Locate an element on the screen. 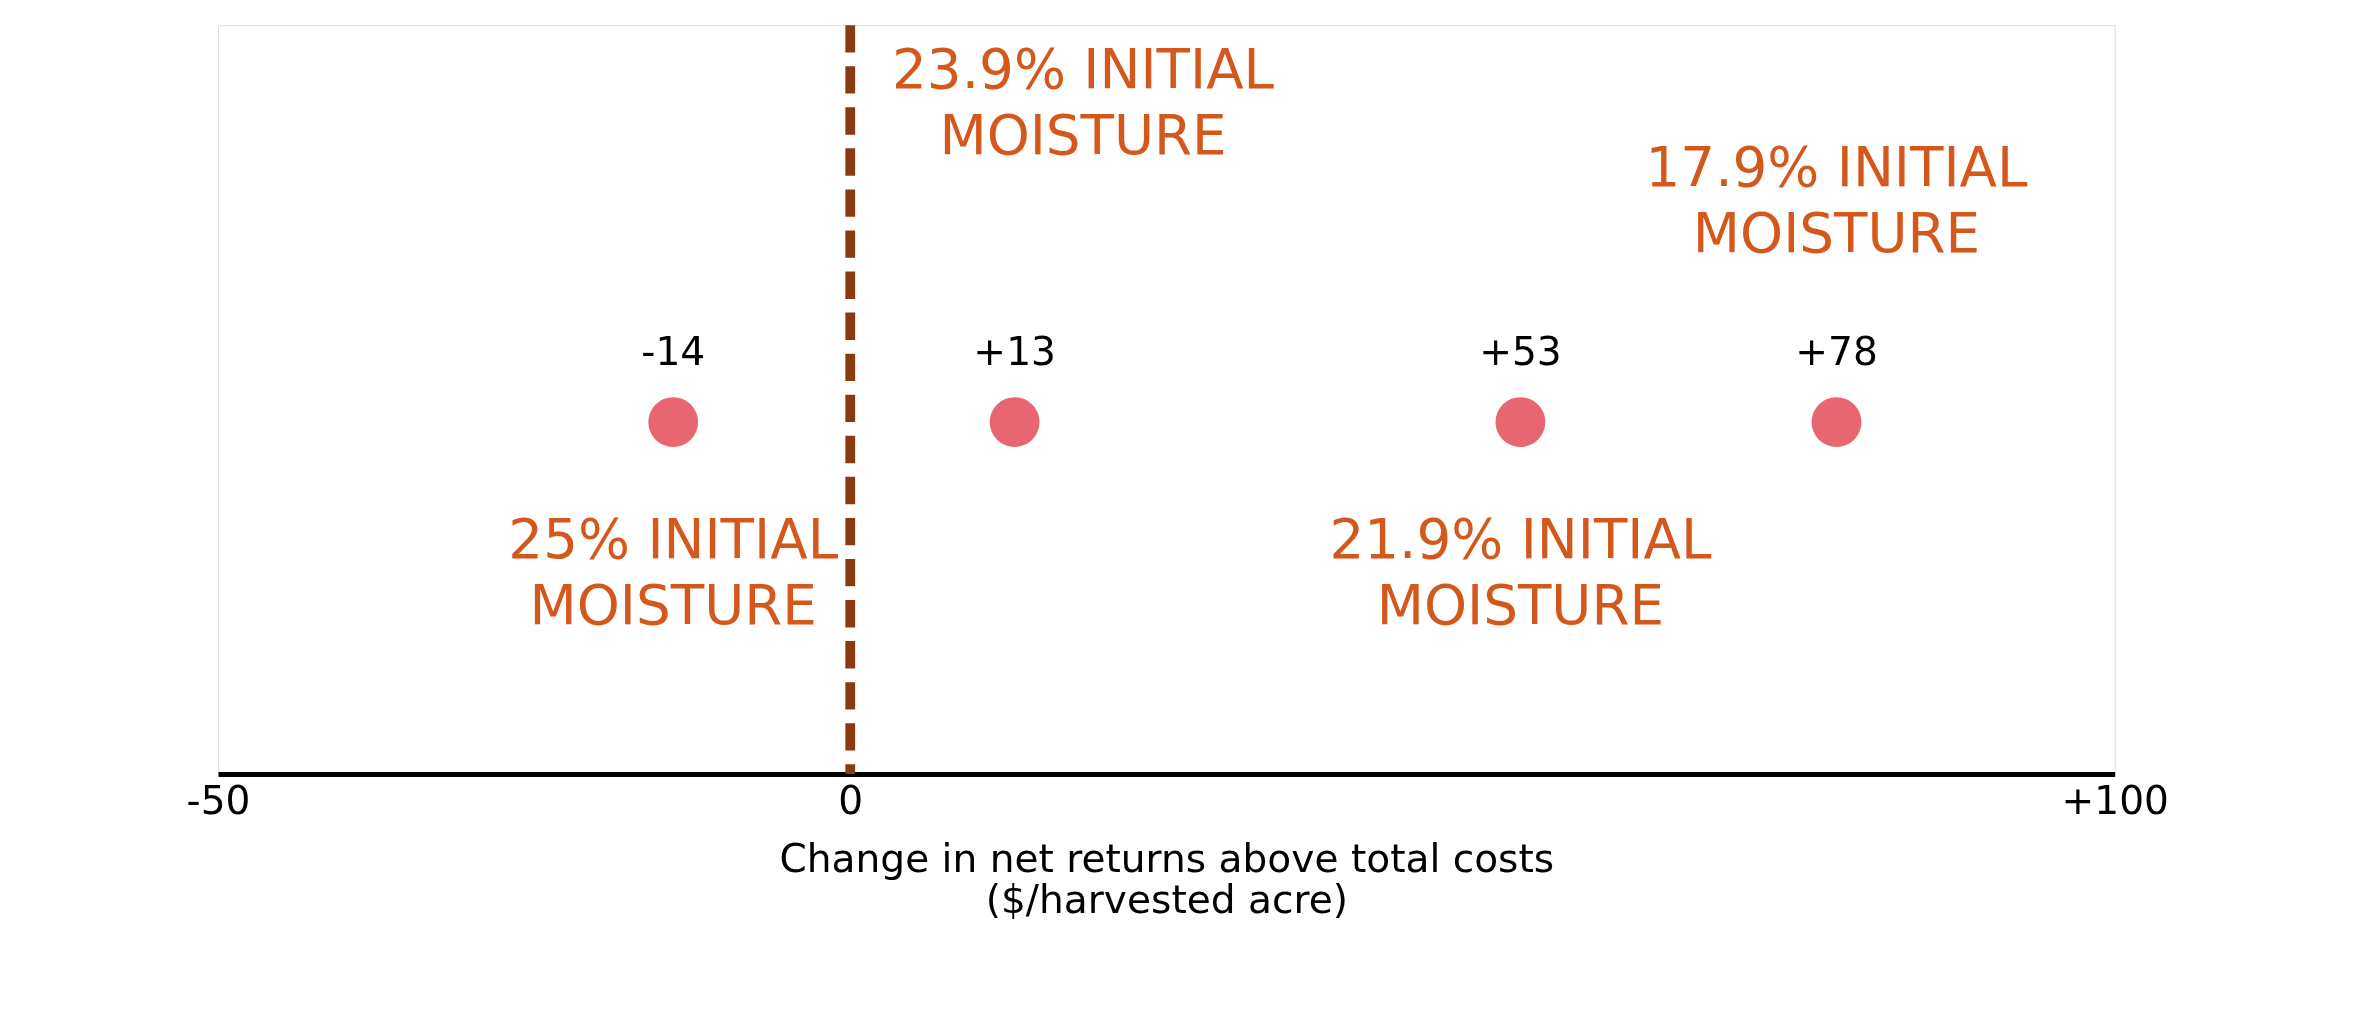 The image size is (2364, 1020). x-axis-title: Change in net returns above total costs ($/harvested acre) is located at coordinates (1167, 879).